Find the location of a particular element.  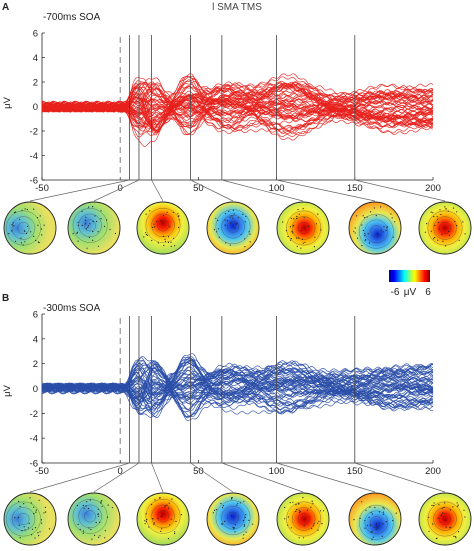

y-tick-label: 6 is located at coordinates (35, 315).